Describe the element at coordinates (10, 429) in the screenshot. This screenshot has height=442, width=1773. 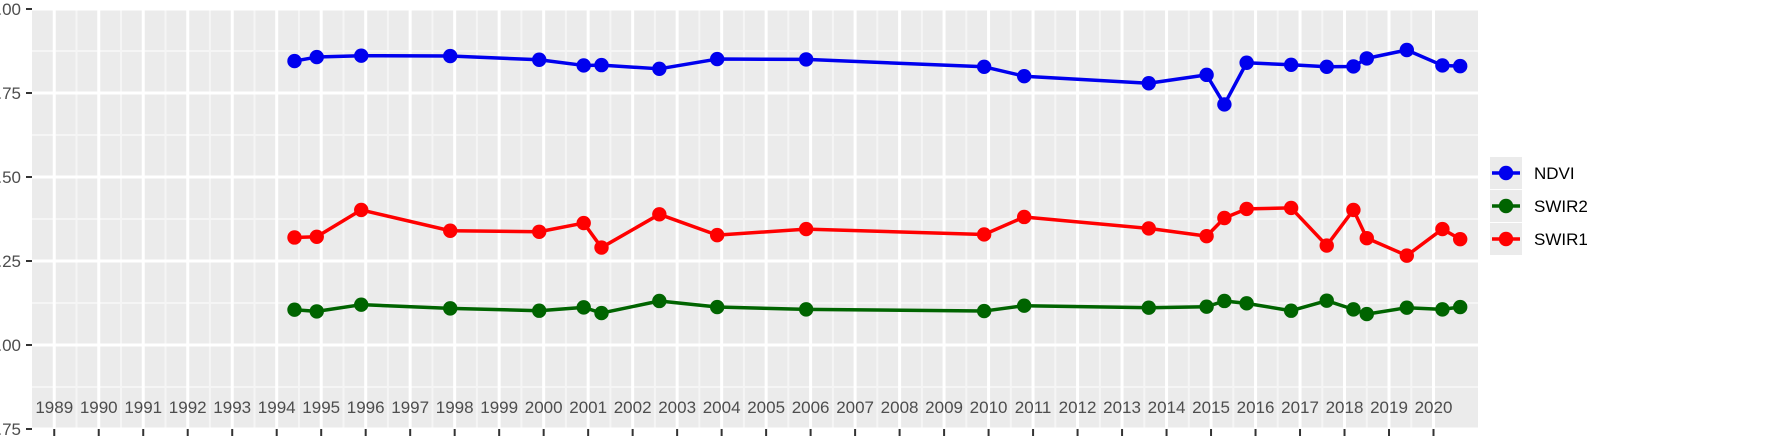
I see `y-tick-label: 0.75` at that location.